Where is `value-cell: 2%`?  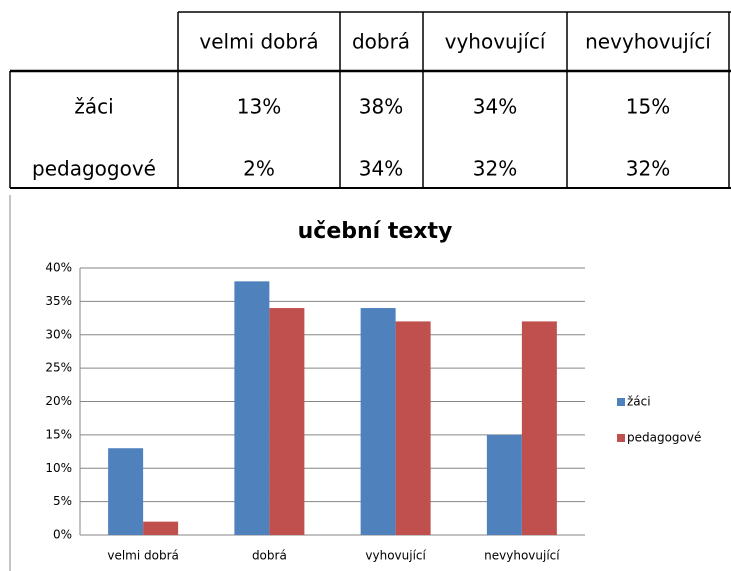
value-cell: 2% is located at coordinates (259, 169).